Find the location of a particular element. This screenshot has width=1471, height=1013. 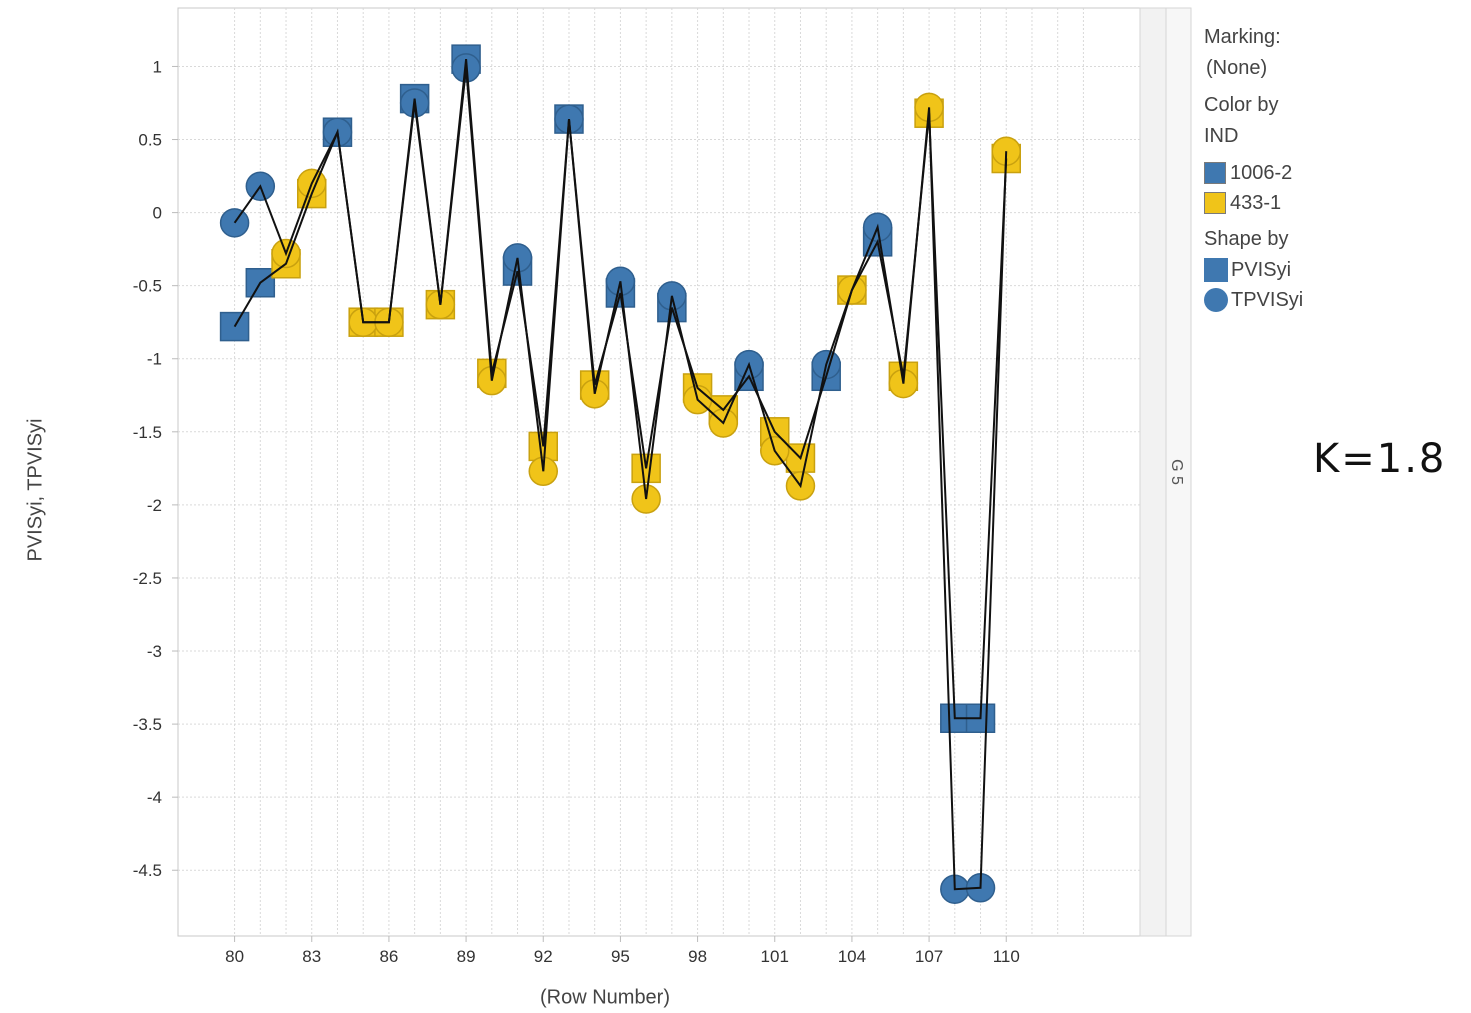

legend-label-433-1: 433-1 is located at coordinates (1256, 202).